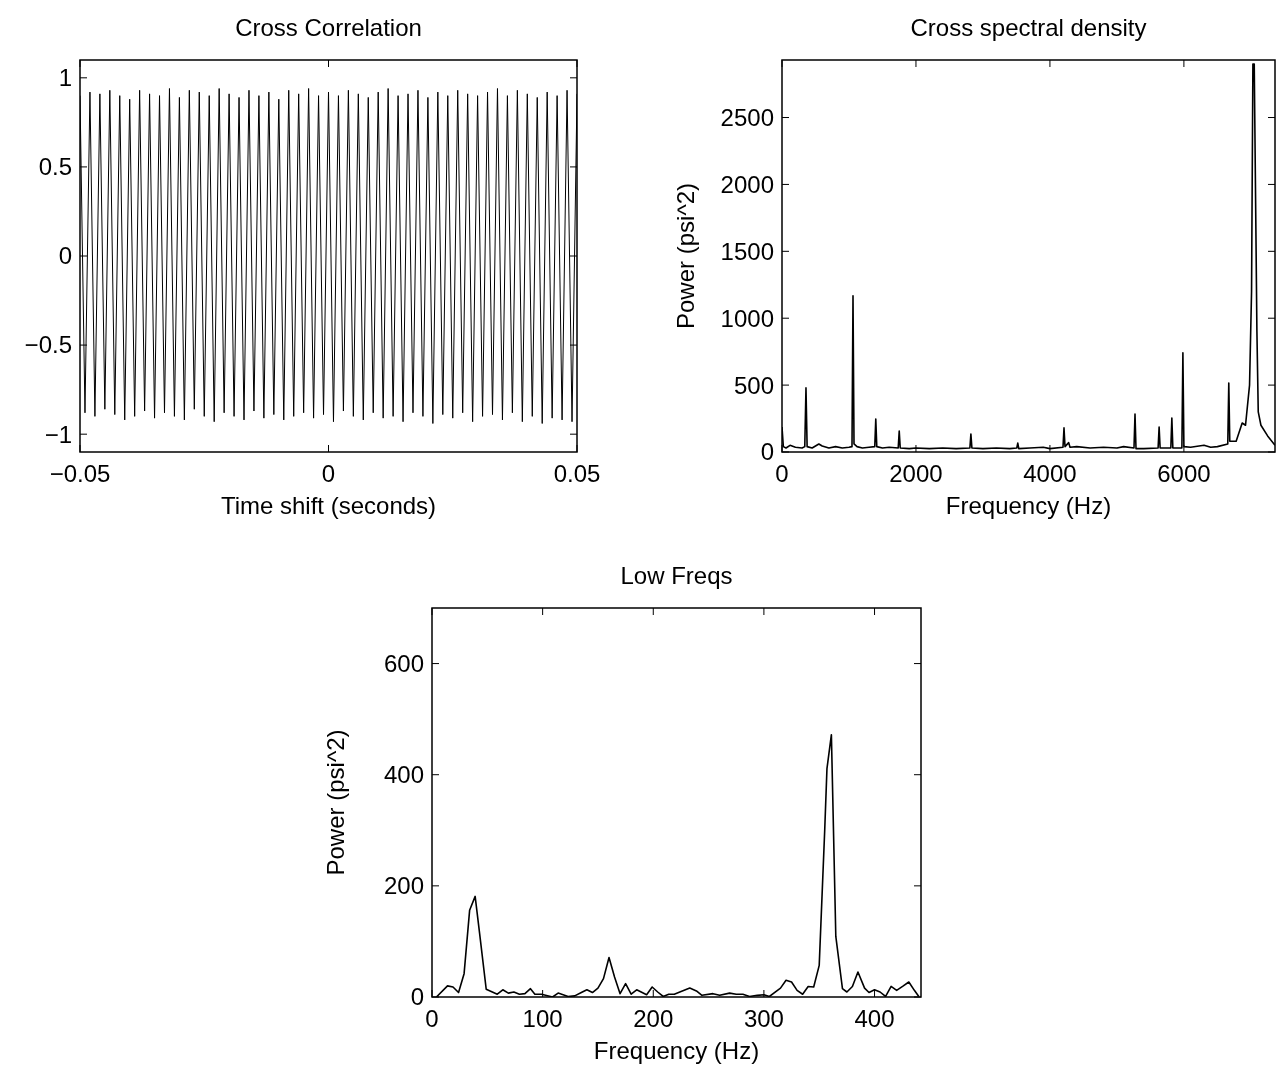  I want to click on y-tick-label: 2500, so click(747, 117).